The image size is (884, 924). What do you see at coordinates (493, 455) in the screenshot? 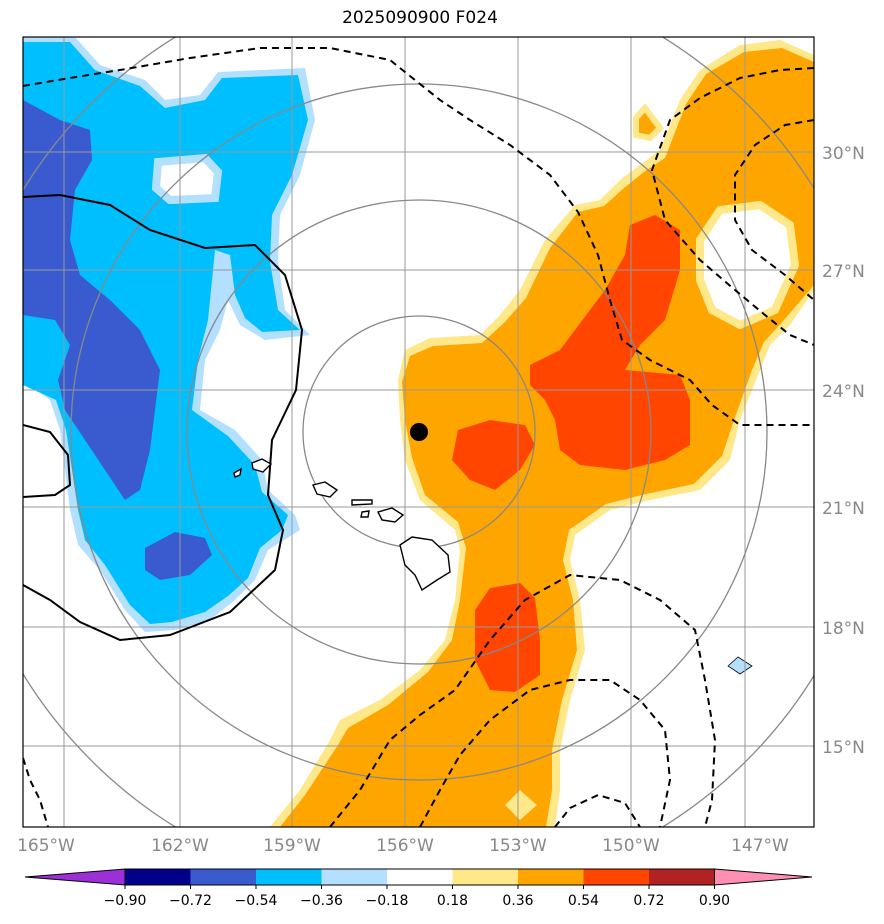
I see `red-orange-core-mid` at bounding box center [493, 455].